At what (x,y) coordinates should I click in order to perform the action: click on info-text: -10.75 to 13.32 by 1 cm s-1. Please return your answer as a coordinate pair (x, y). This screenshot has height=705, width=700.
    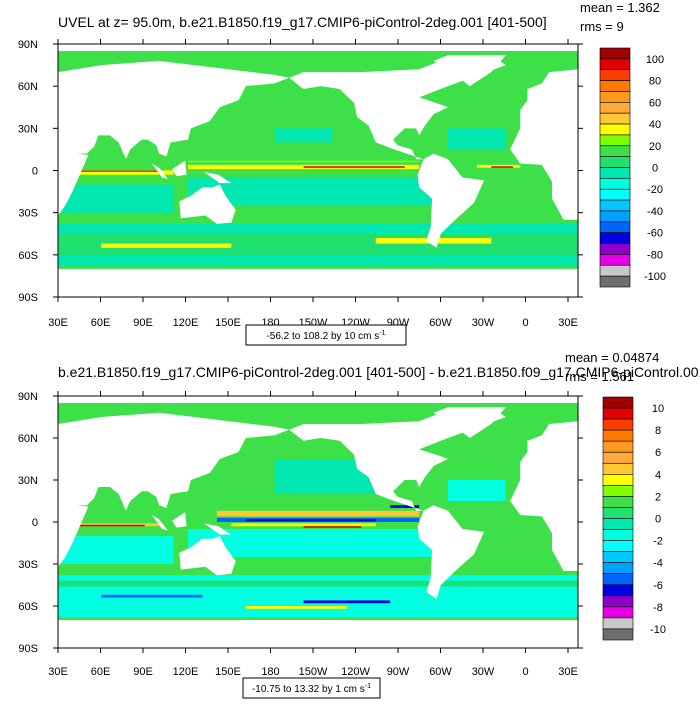
    Looking at the image, I should click on (311, 689).